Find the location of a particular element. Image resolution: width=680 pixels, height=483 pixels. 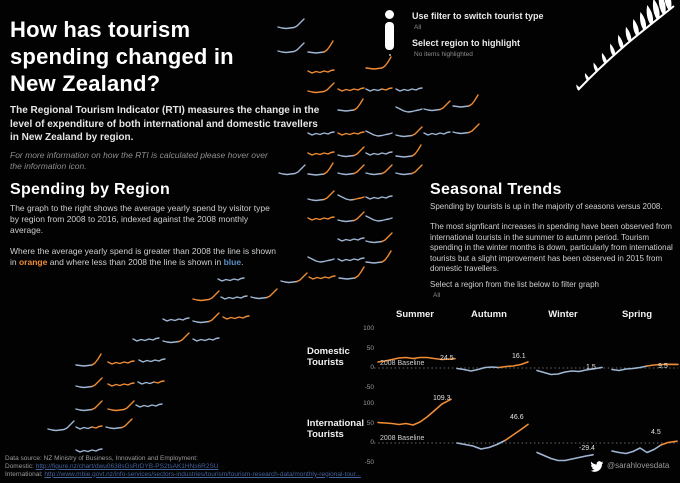

highlight-value: No items highlighted is located at coordinates (443, 54).